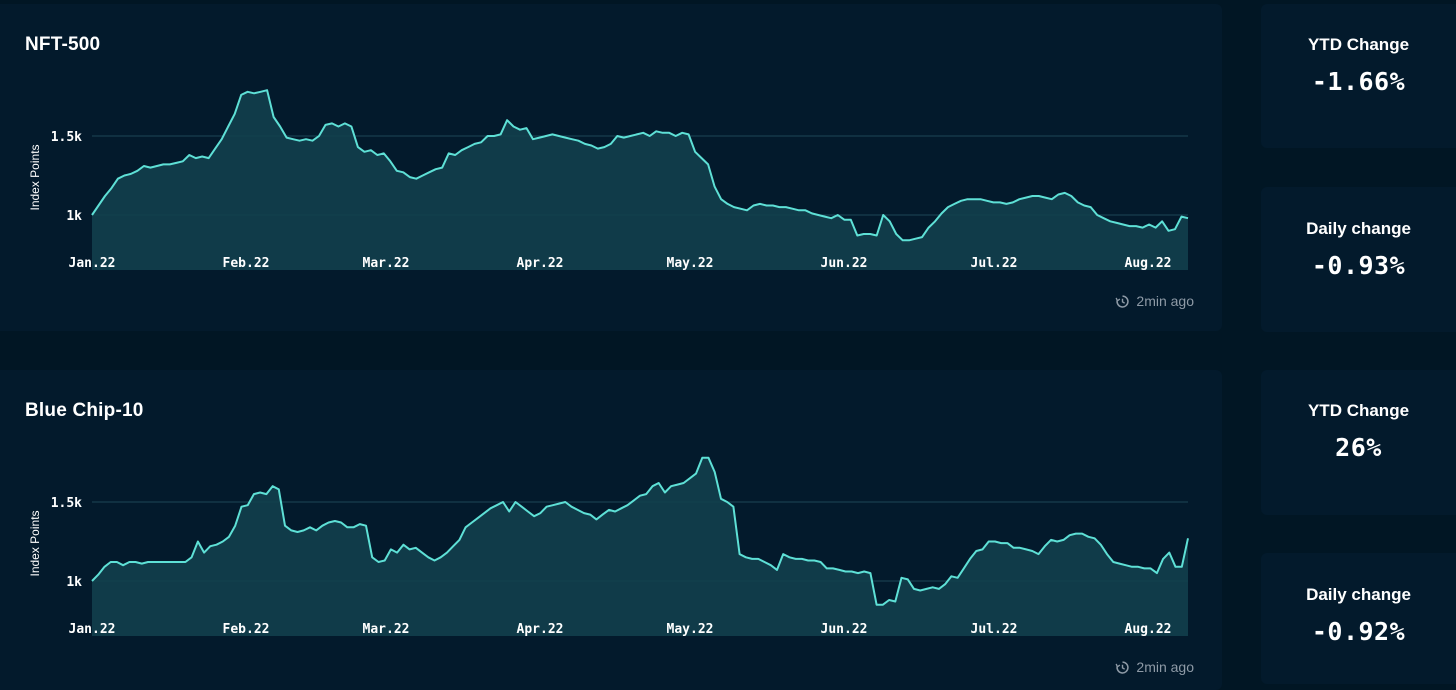  I want to click on ytd-change-card: YTD Change -1.66%, so click(1358, 76).